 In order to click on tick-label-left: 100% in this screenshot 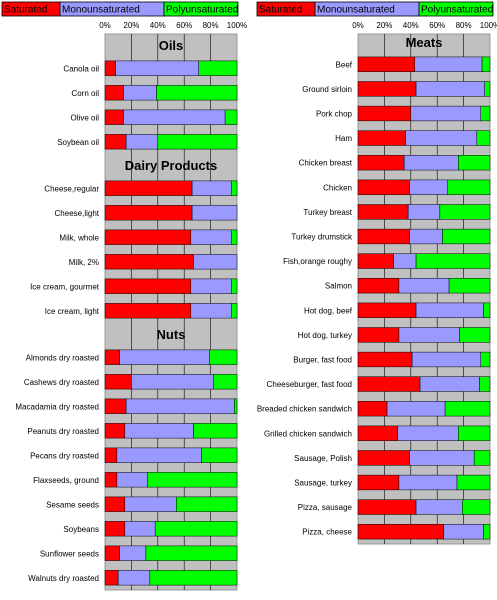, I will do `click(237, 25)`.